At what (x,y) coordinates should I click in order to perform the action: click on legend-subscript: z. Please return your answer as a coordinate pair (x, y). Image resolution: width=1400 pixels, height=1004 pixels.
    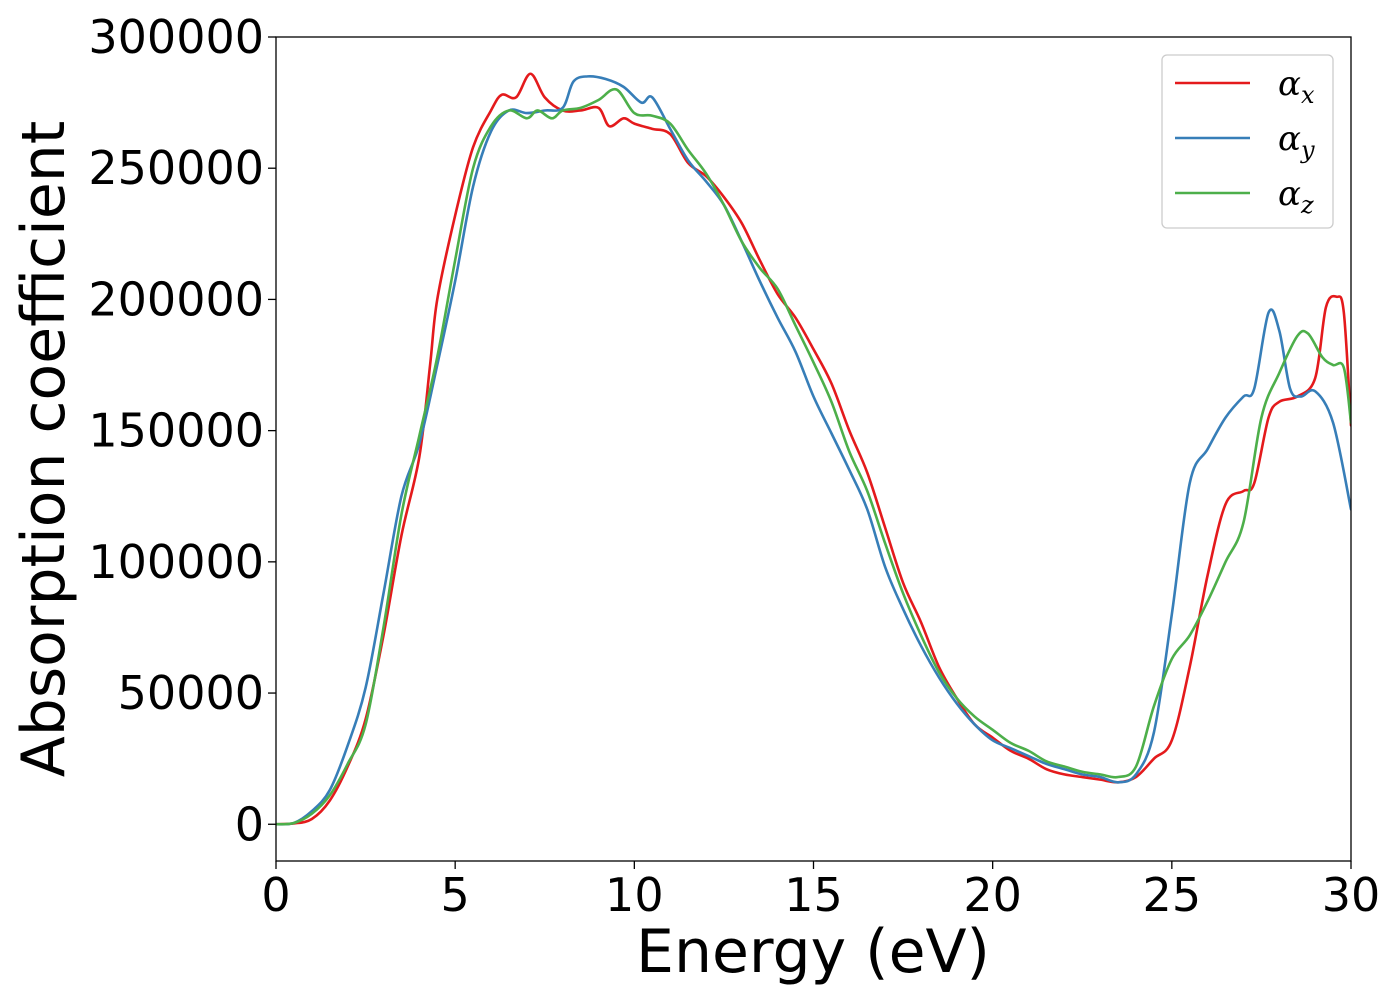
    Looking at the image, I should click on (1307, 205).